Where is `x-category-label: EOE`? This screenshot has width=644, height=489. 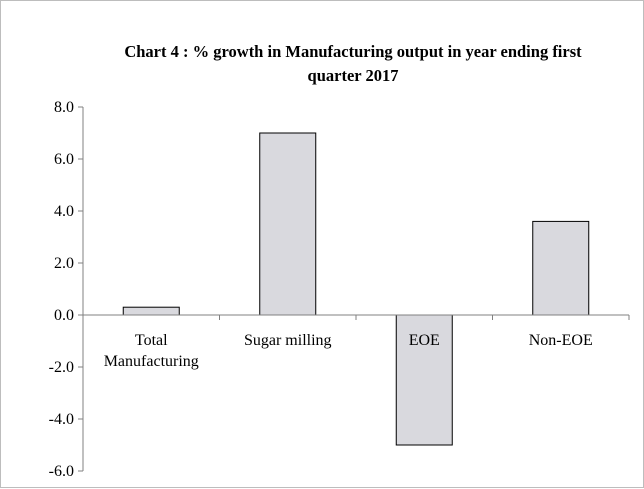
x-category-label: EOE is located at coordinates (424, 340).